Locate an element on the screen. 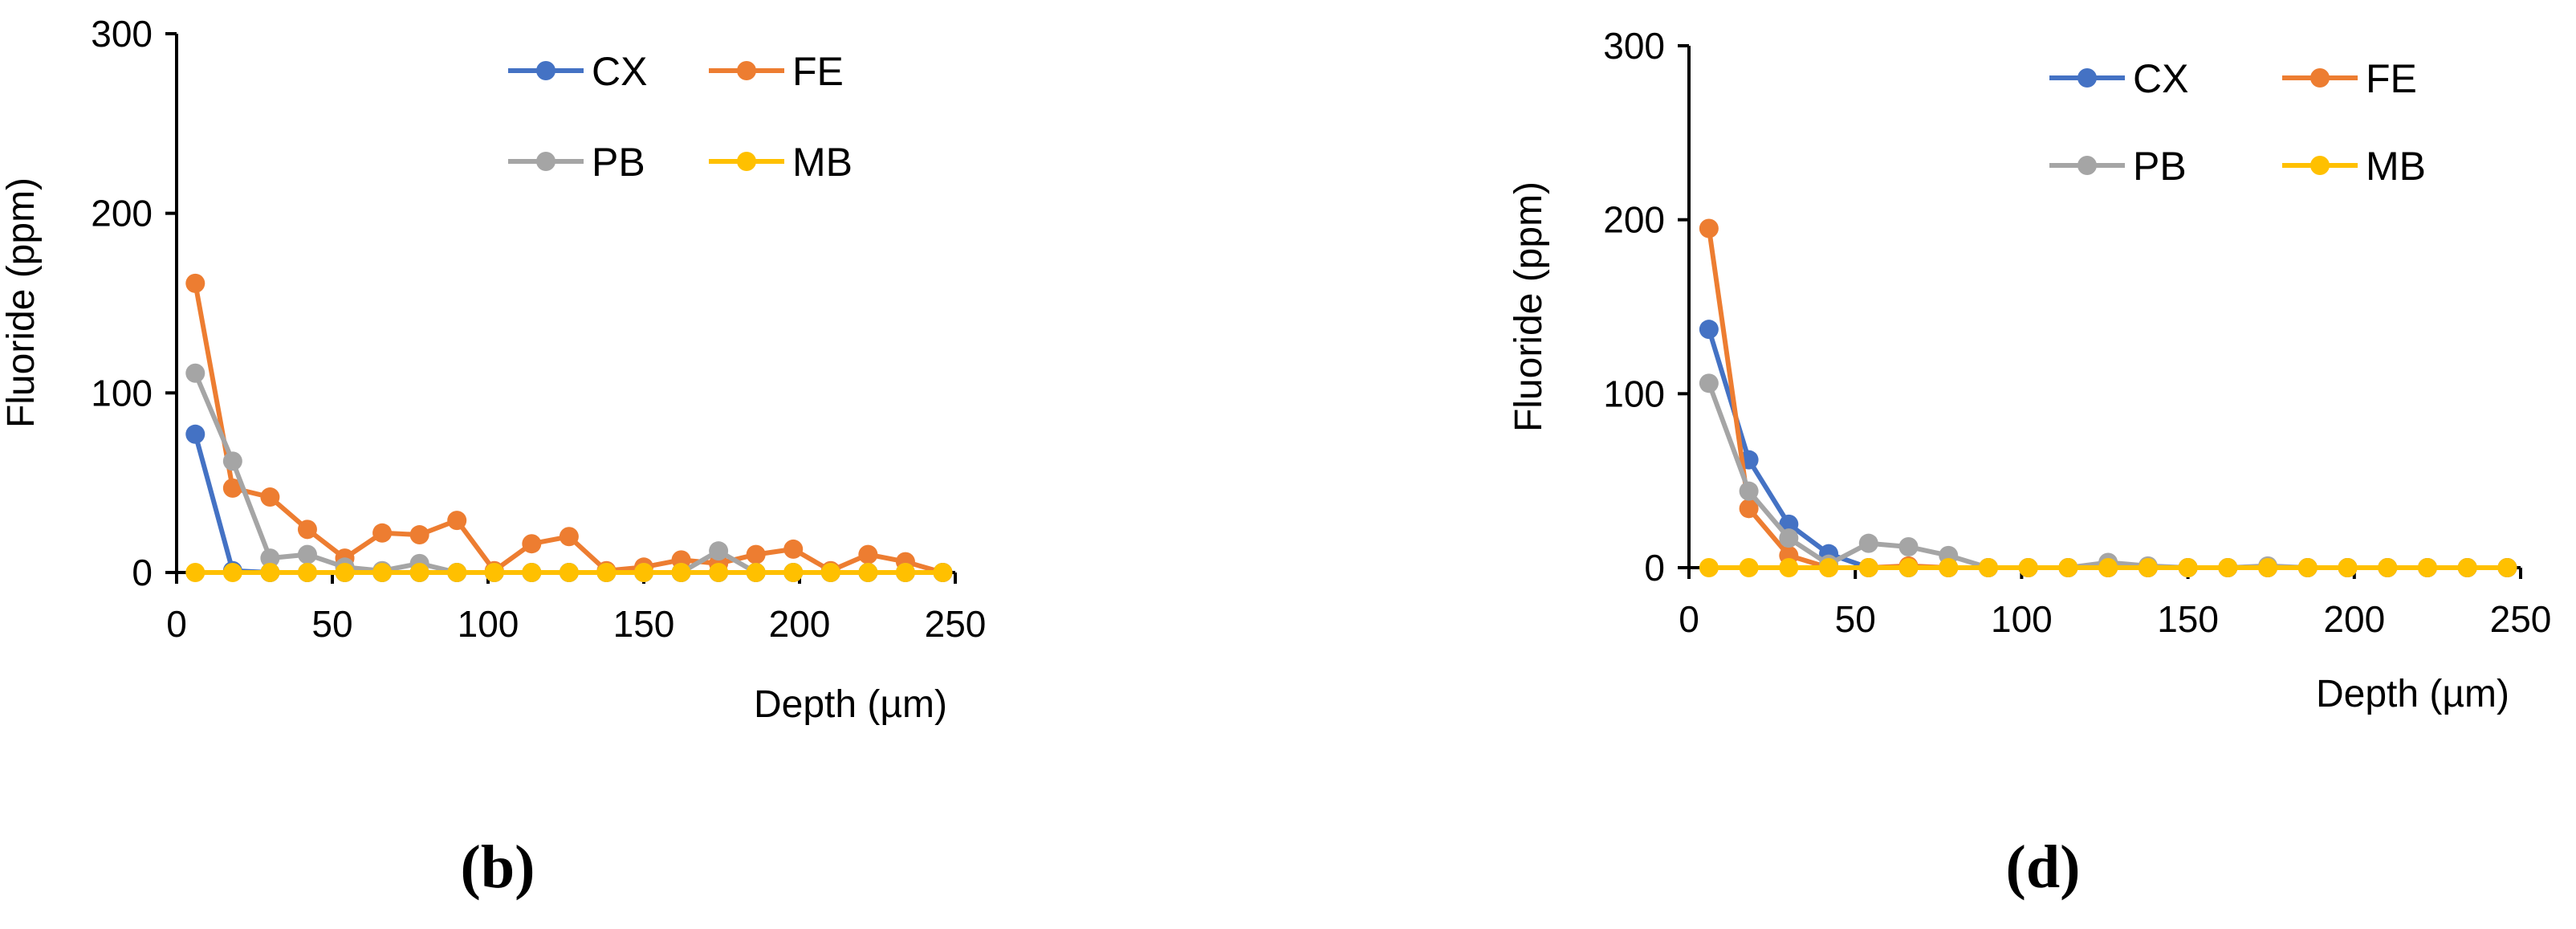  legend-label: PB is located at coordinates (2160, 166).